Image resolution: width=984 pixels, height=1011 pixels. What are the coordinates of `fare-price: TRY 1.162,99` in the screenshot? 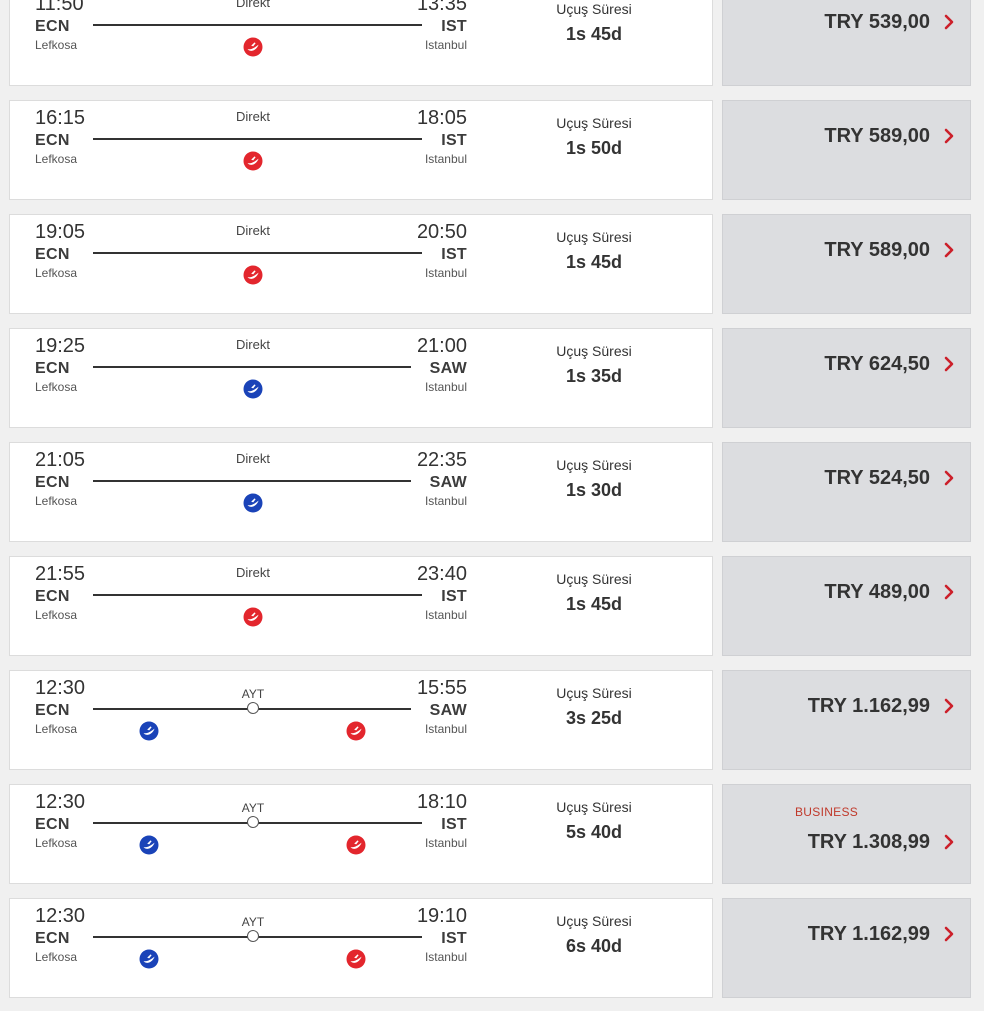 It's located at (868, 706).